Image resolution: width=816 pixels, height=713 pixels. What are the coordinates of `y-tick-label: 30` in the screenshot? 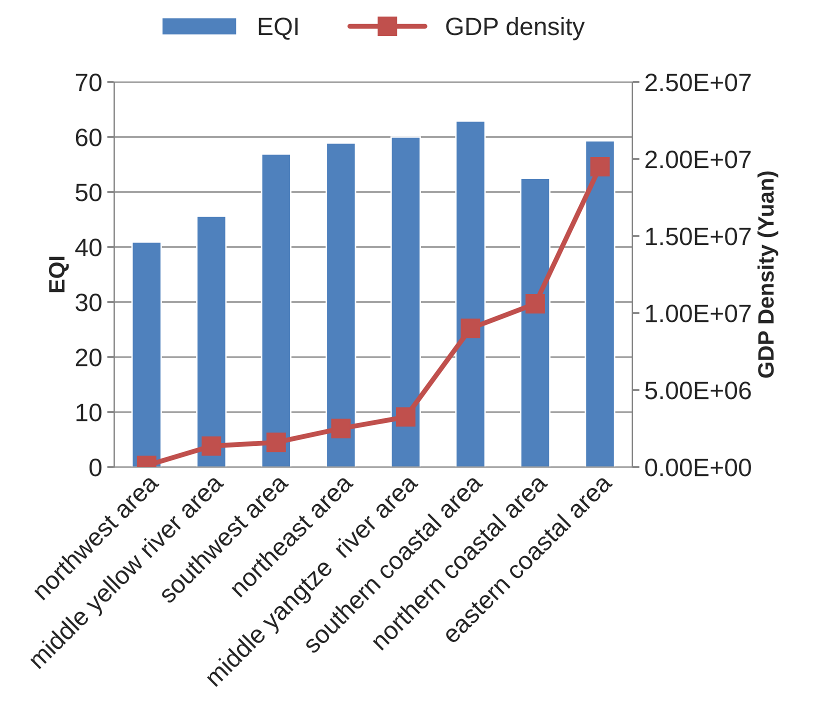 It's located at (89, 303).